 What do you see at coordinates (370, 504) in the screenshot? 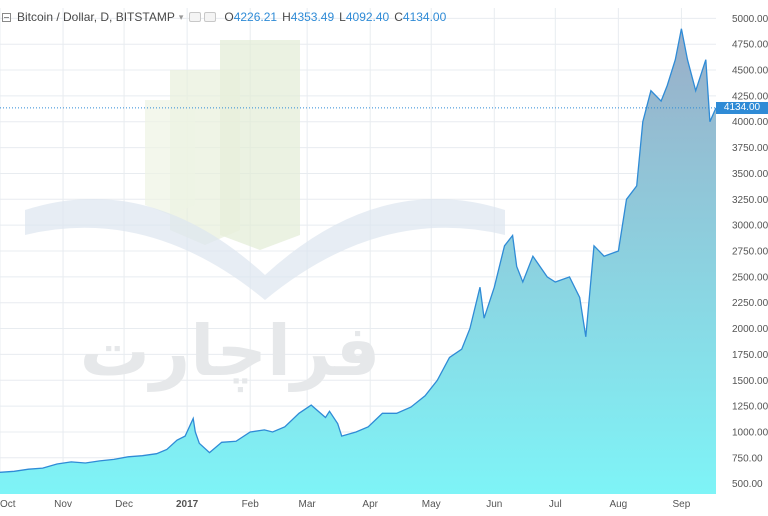
I see `x-tick-label: Apr` at bounding box center [370, 504].